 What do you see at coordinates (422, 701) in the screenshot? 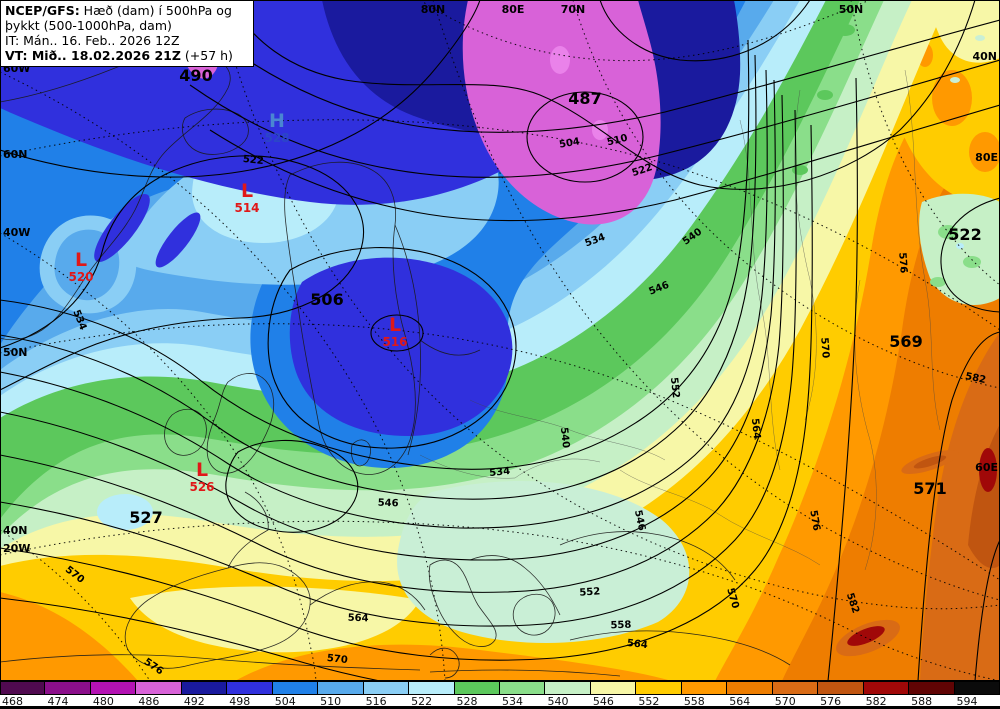
I see `legend-value-label: 522` at bounding box center [422, 701].